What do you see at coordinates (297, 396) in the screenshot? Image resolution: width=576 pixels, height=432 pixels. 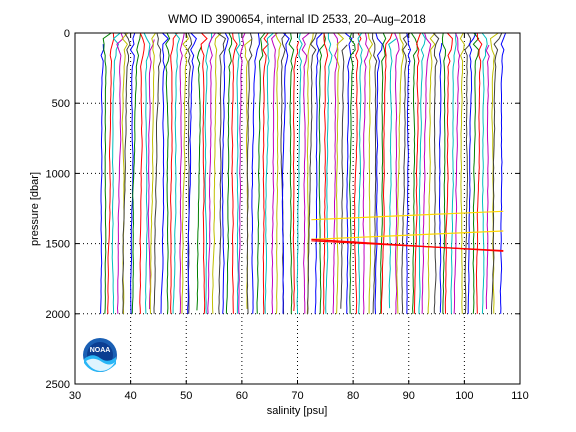 I see `x-tick-label: 70` at bounding box center [297, 396].